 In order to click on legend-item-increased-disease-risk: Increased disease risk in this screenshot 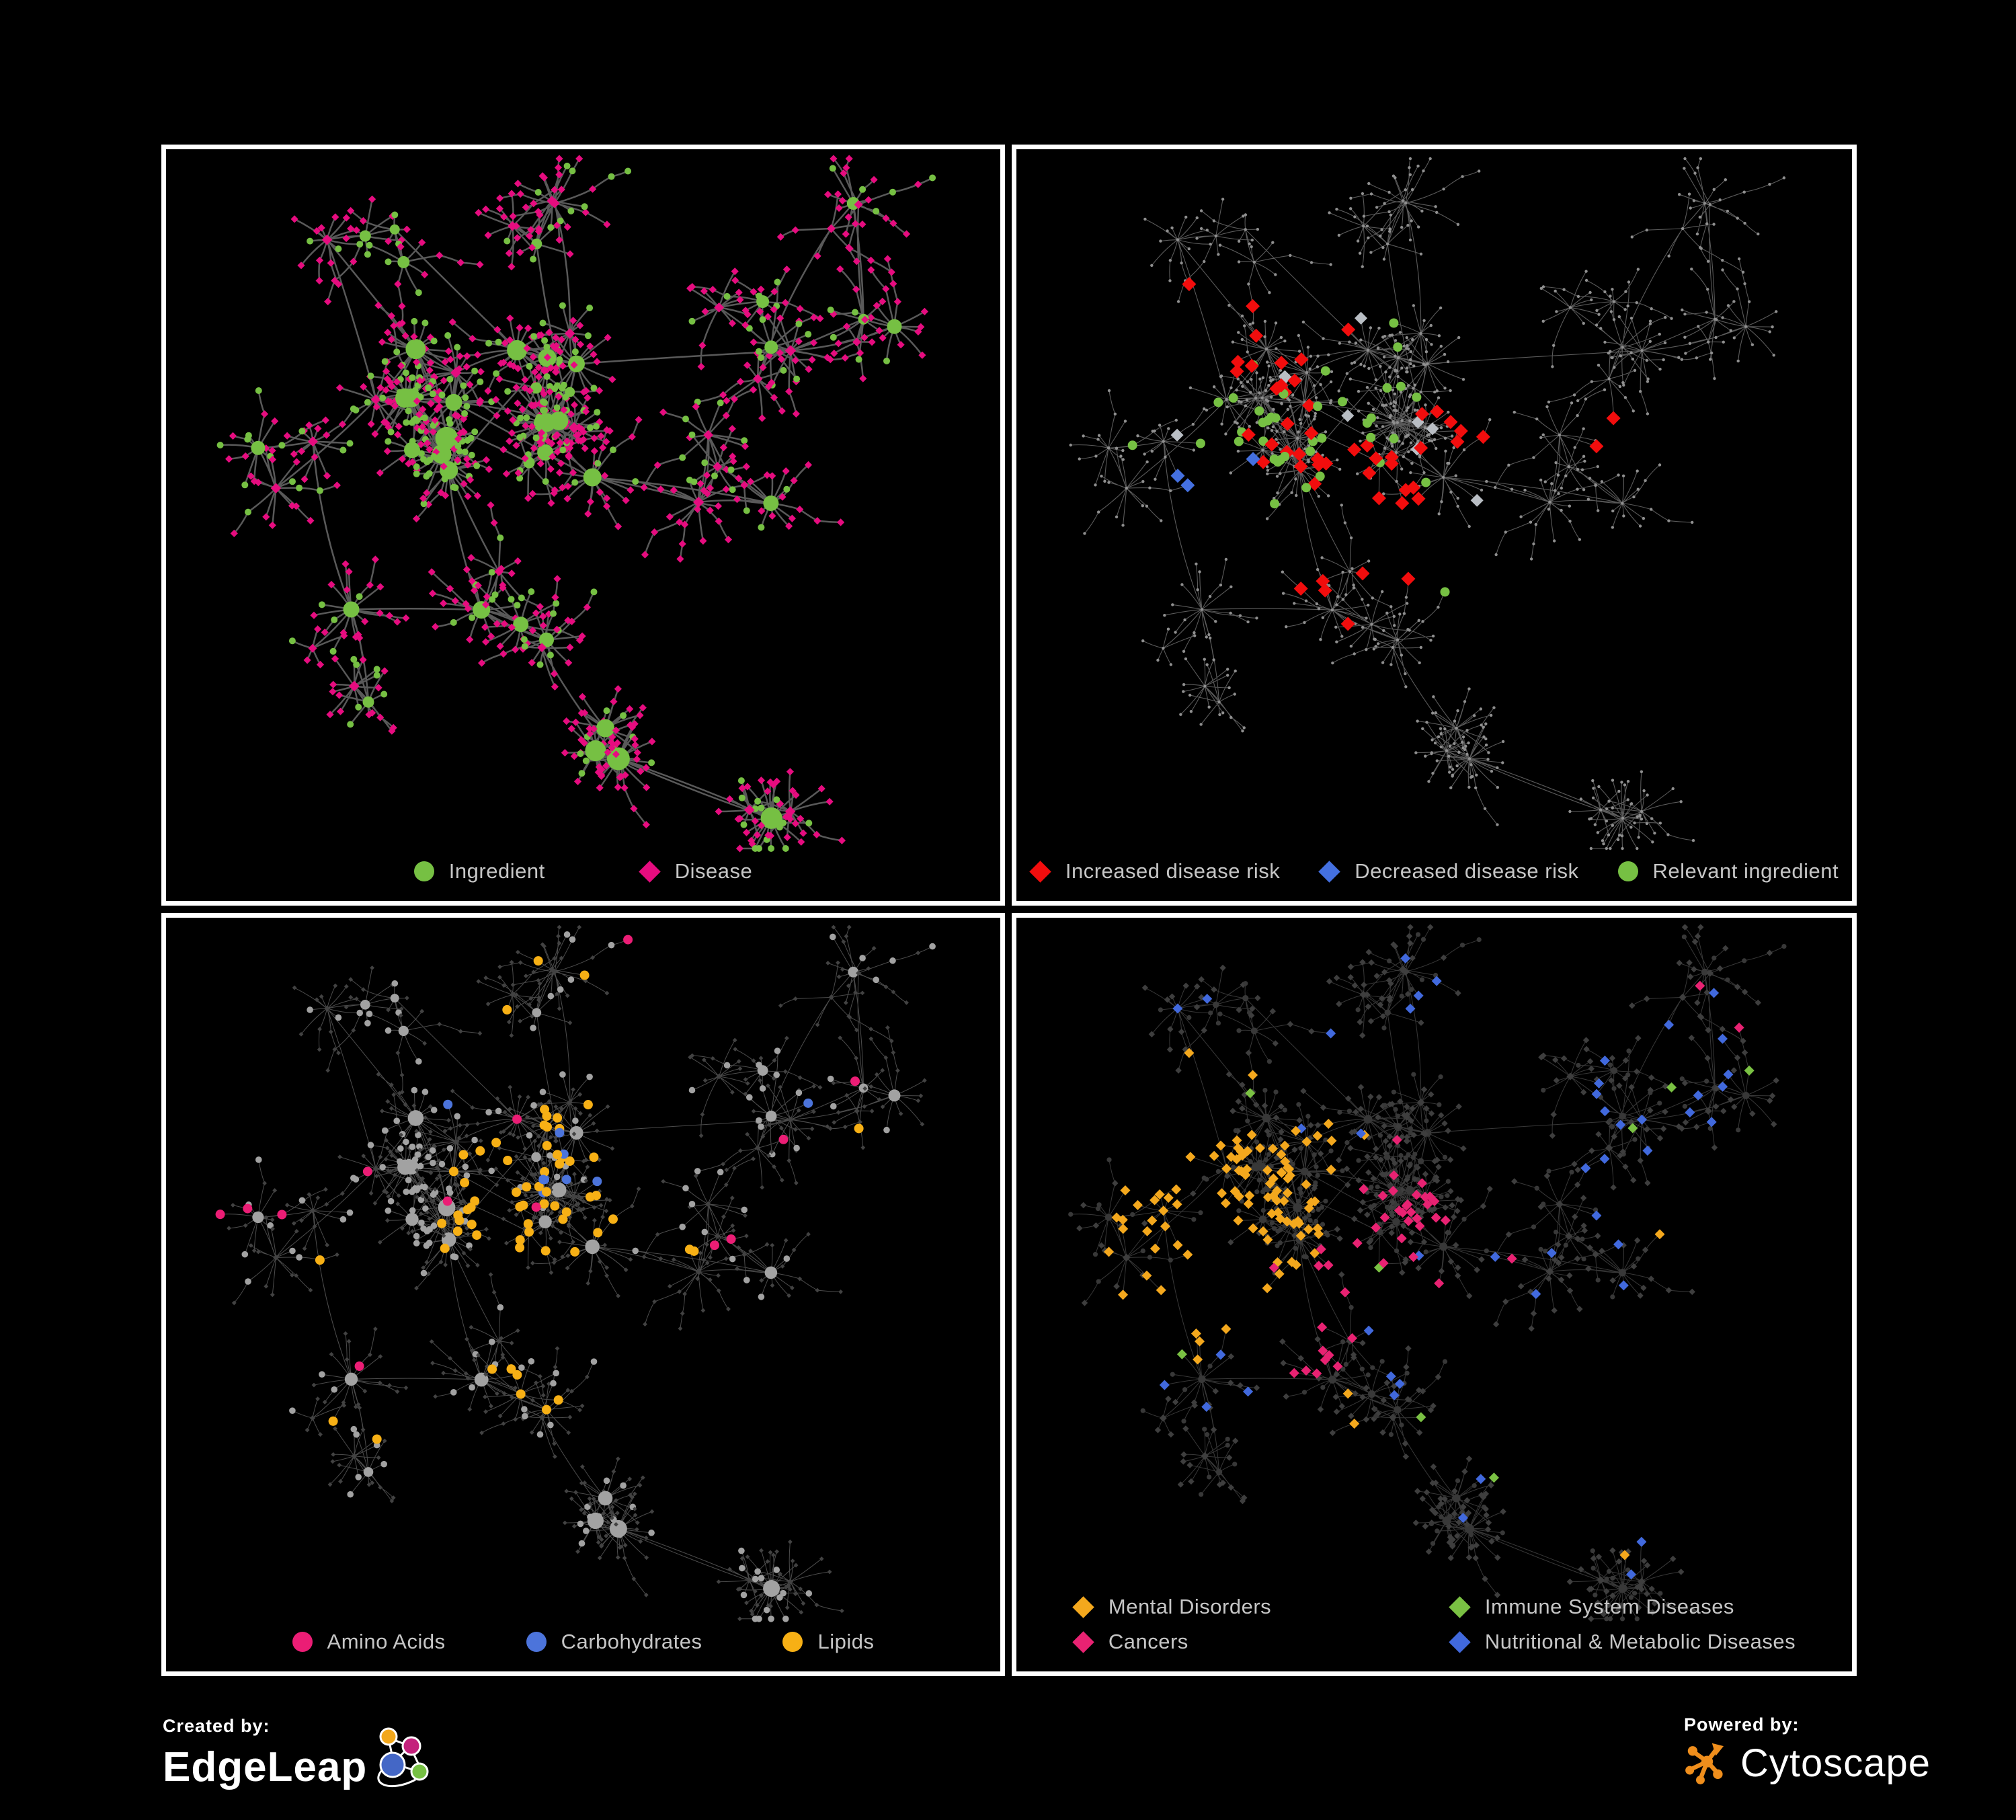, I will do `click(1155, 871)`.